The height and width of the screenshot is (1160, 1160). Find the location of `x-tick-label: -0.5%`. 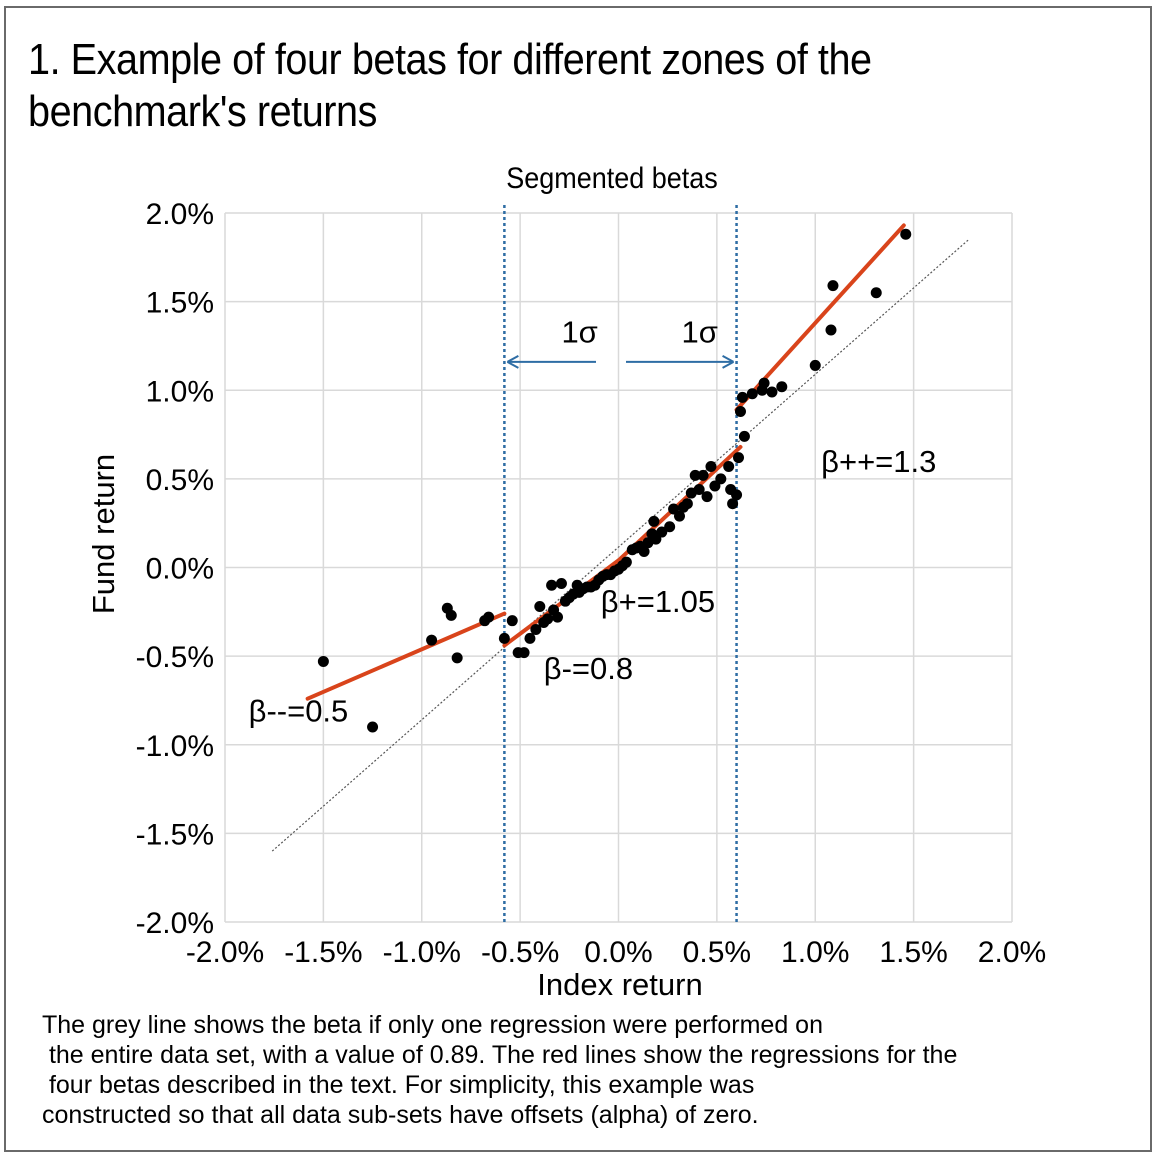

x-tick-label: -0.5% is located at coordinates (520, 952).